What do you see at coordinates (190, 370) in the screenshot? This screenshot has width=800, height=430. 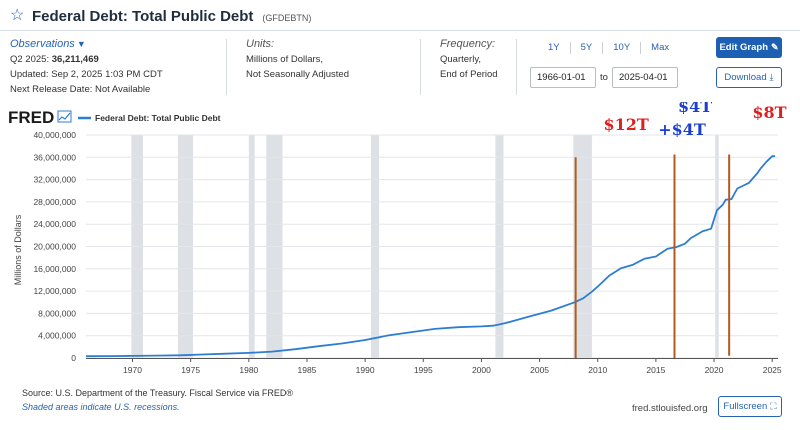 I see `x-tick-label: 1975` at bounding box center [190, 370].